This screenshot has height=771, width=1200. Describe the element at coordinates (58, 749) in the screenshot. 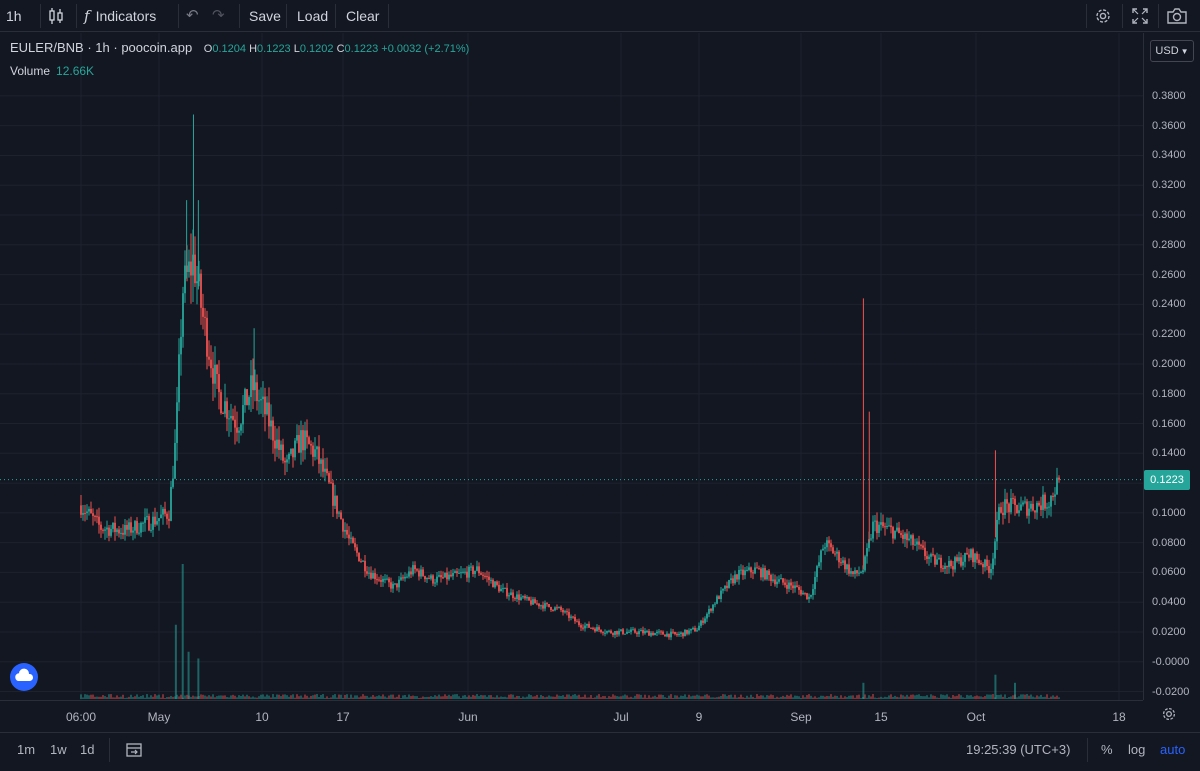

I see `range-1w-button: 1w` at that location.